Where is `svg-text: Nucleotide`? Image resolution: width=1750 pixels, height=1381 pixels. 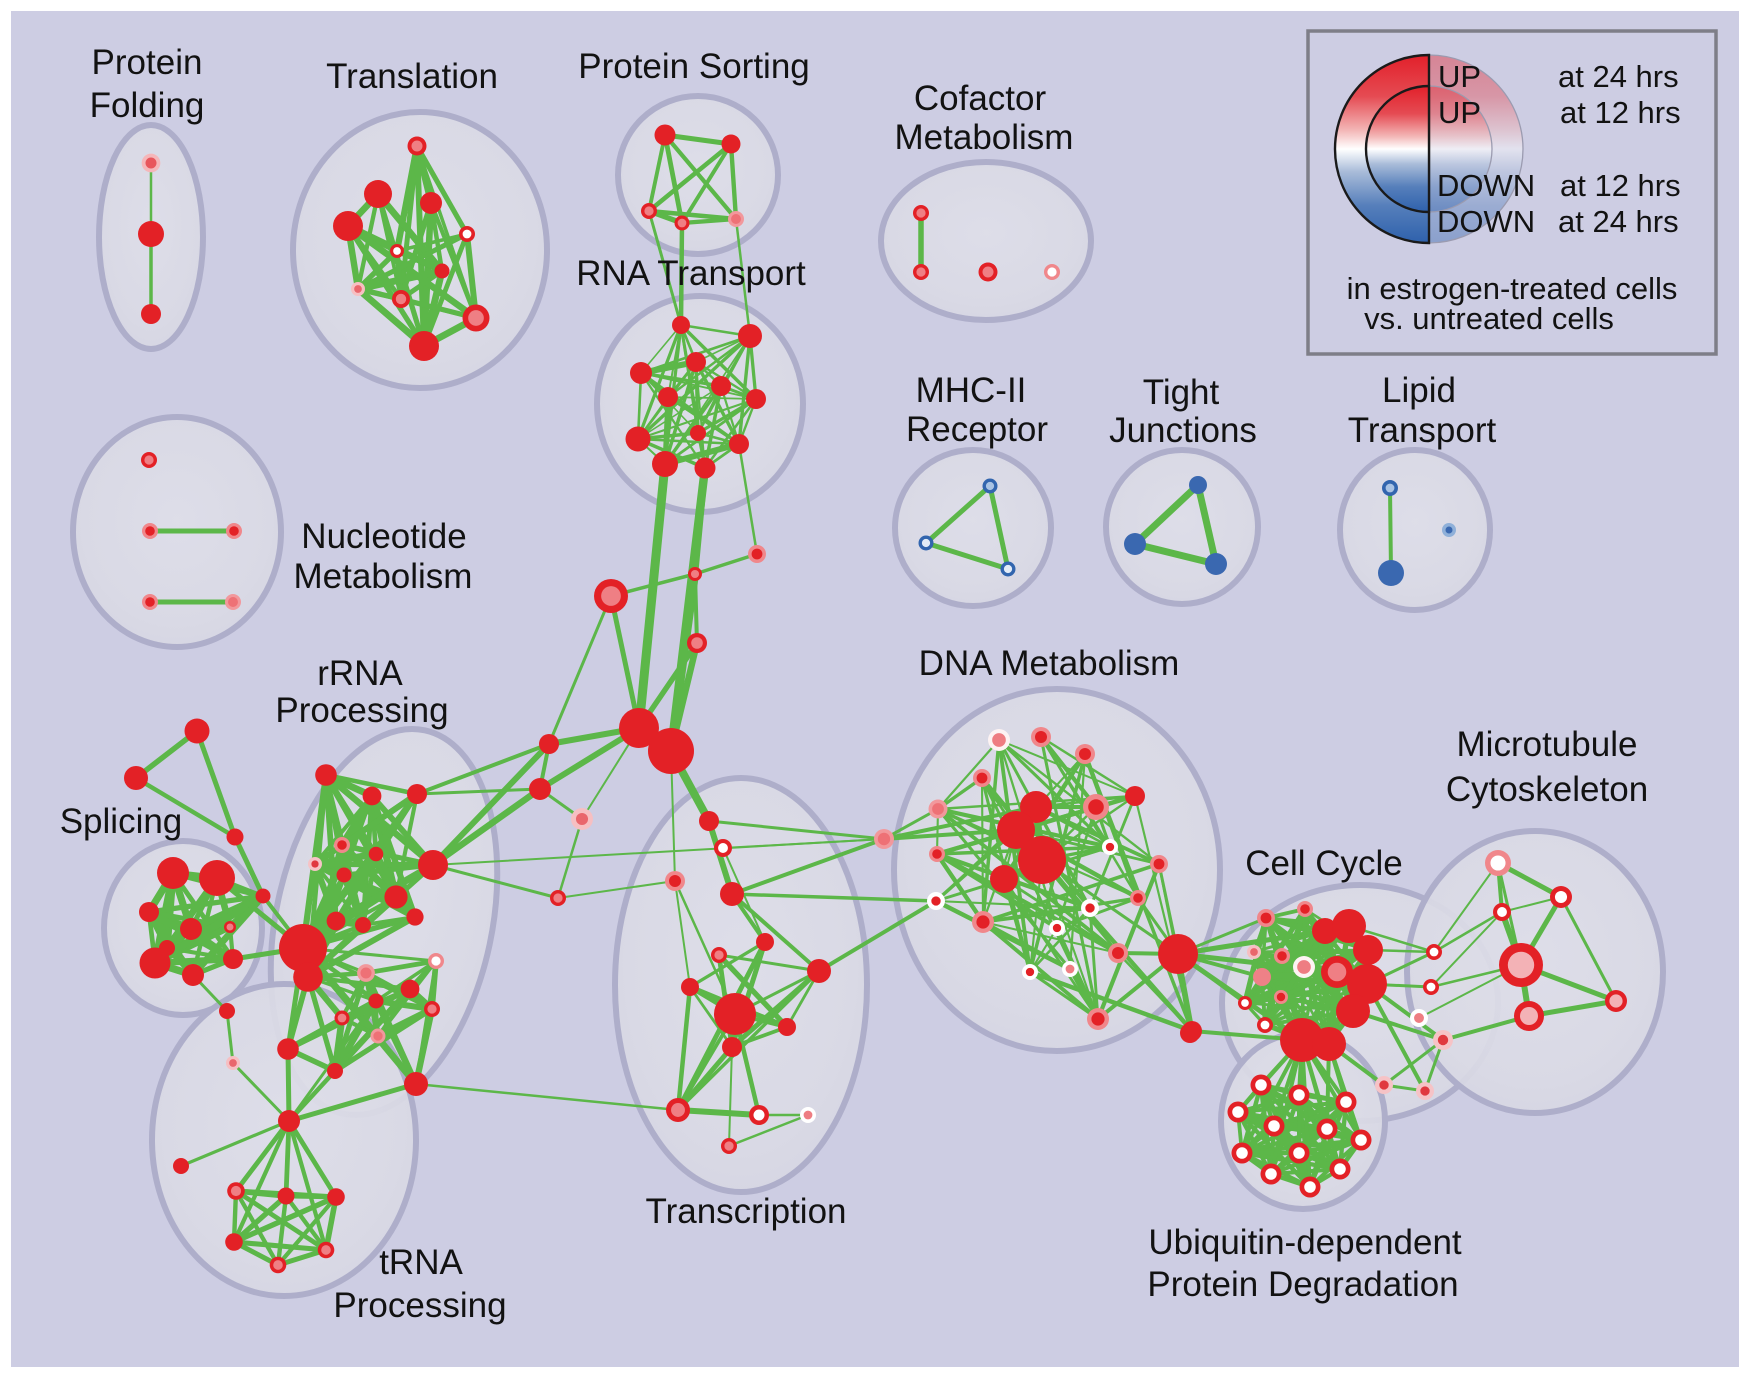
svg-text: Nucleotide is located at coordinates (383, 536).